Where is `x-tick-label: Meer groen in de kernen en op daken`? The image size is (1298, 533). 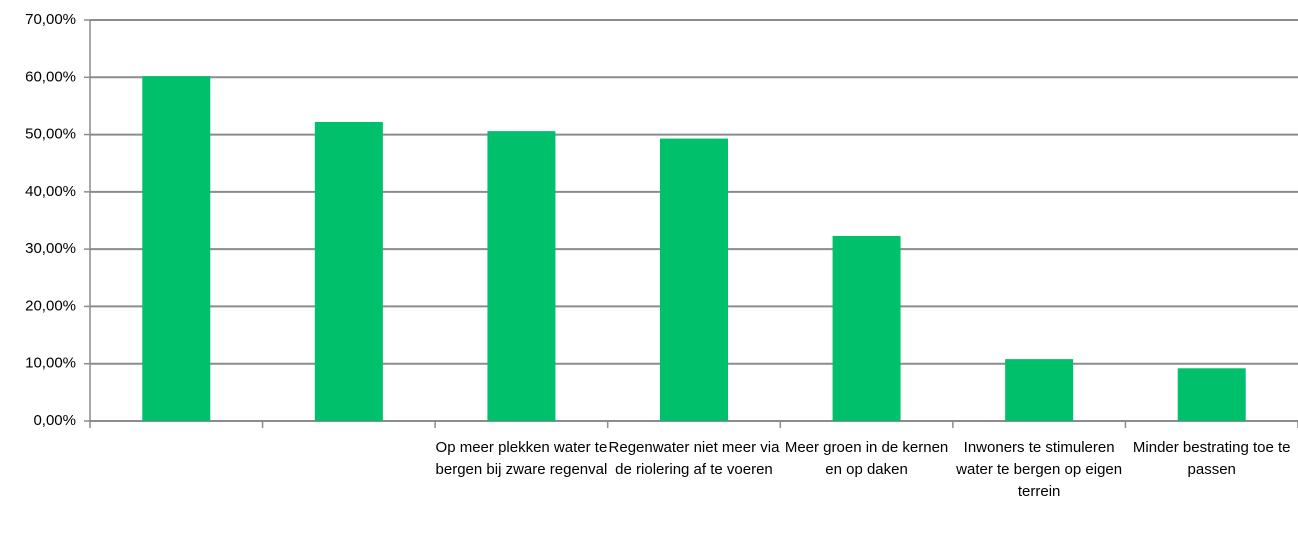
x-tick-label: Meer groen in de kernen en op daken is located at coordinates (866, 458).